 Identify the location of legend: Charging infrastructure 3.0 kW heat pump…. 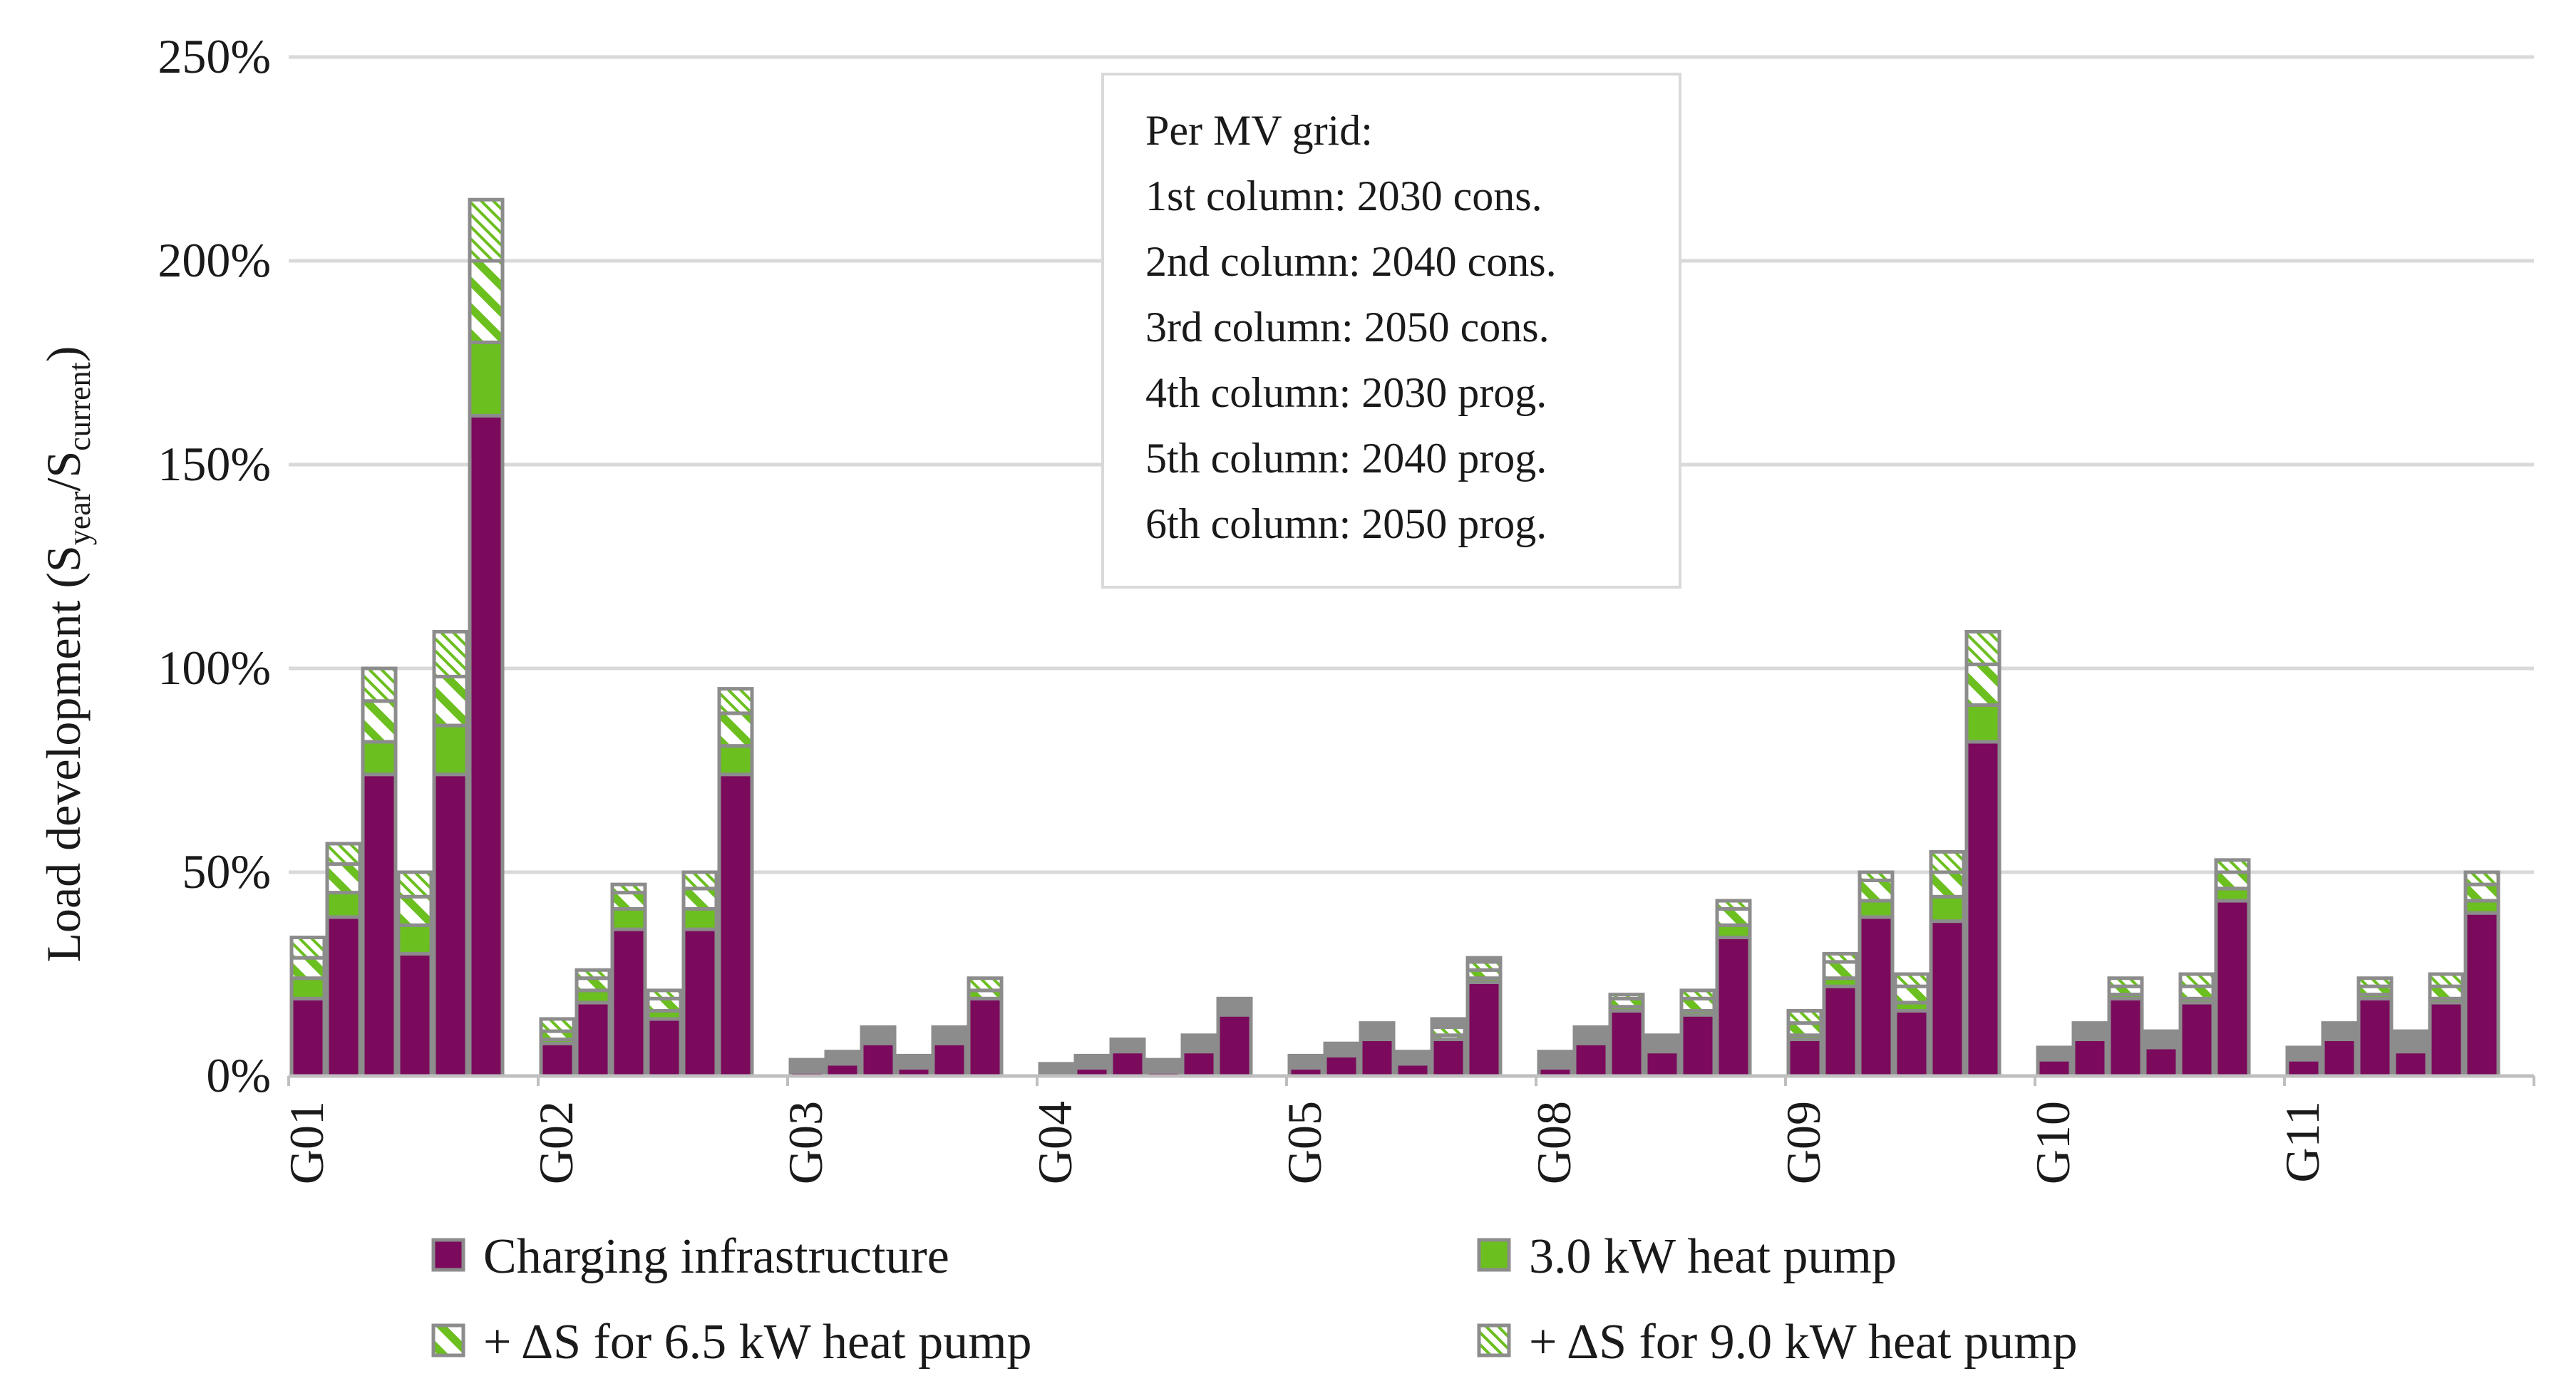
(1254, 1299).